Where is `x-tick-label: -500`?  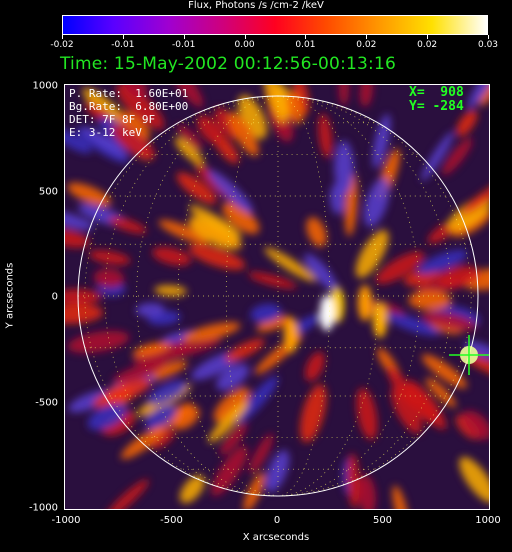
x-tick-label: -500 is located at coordinates (171, 520).